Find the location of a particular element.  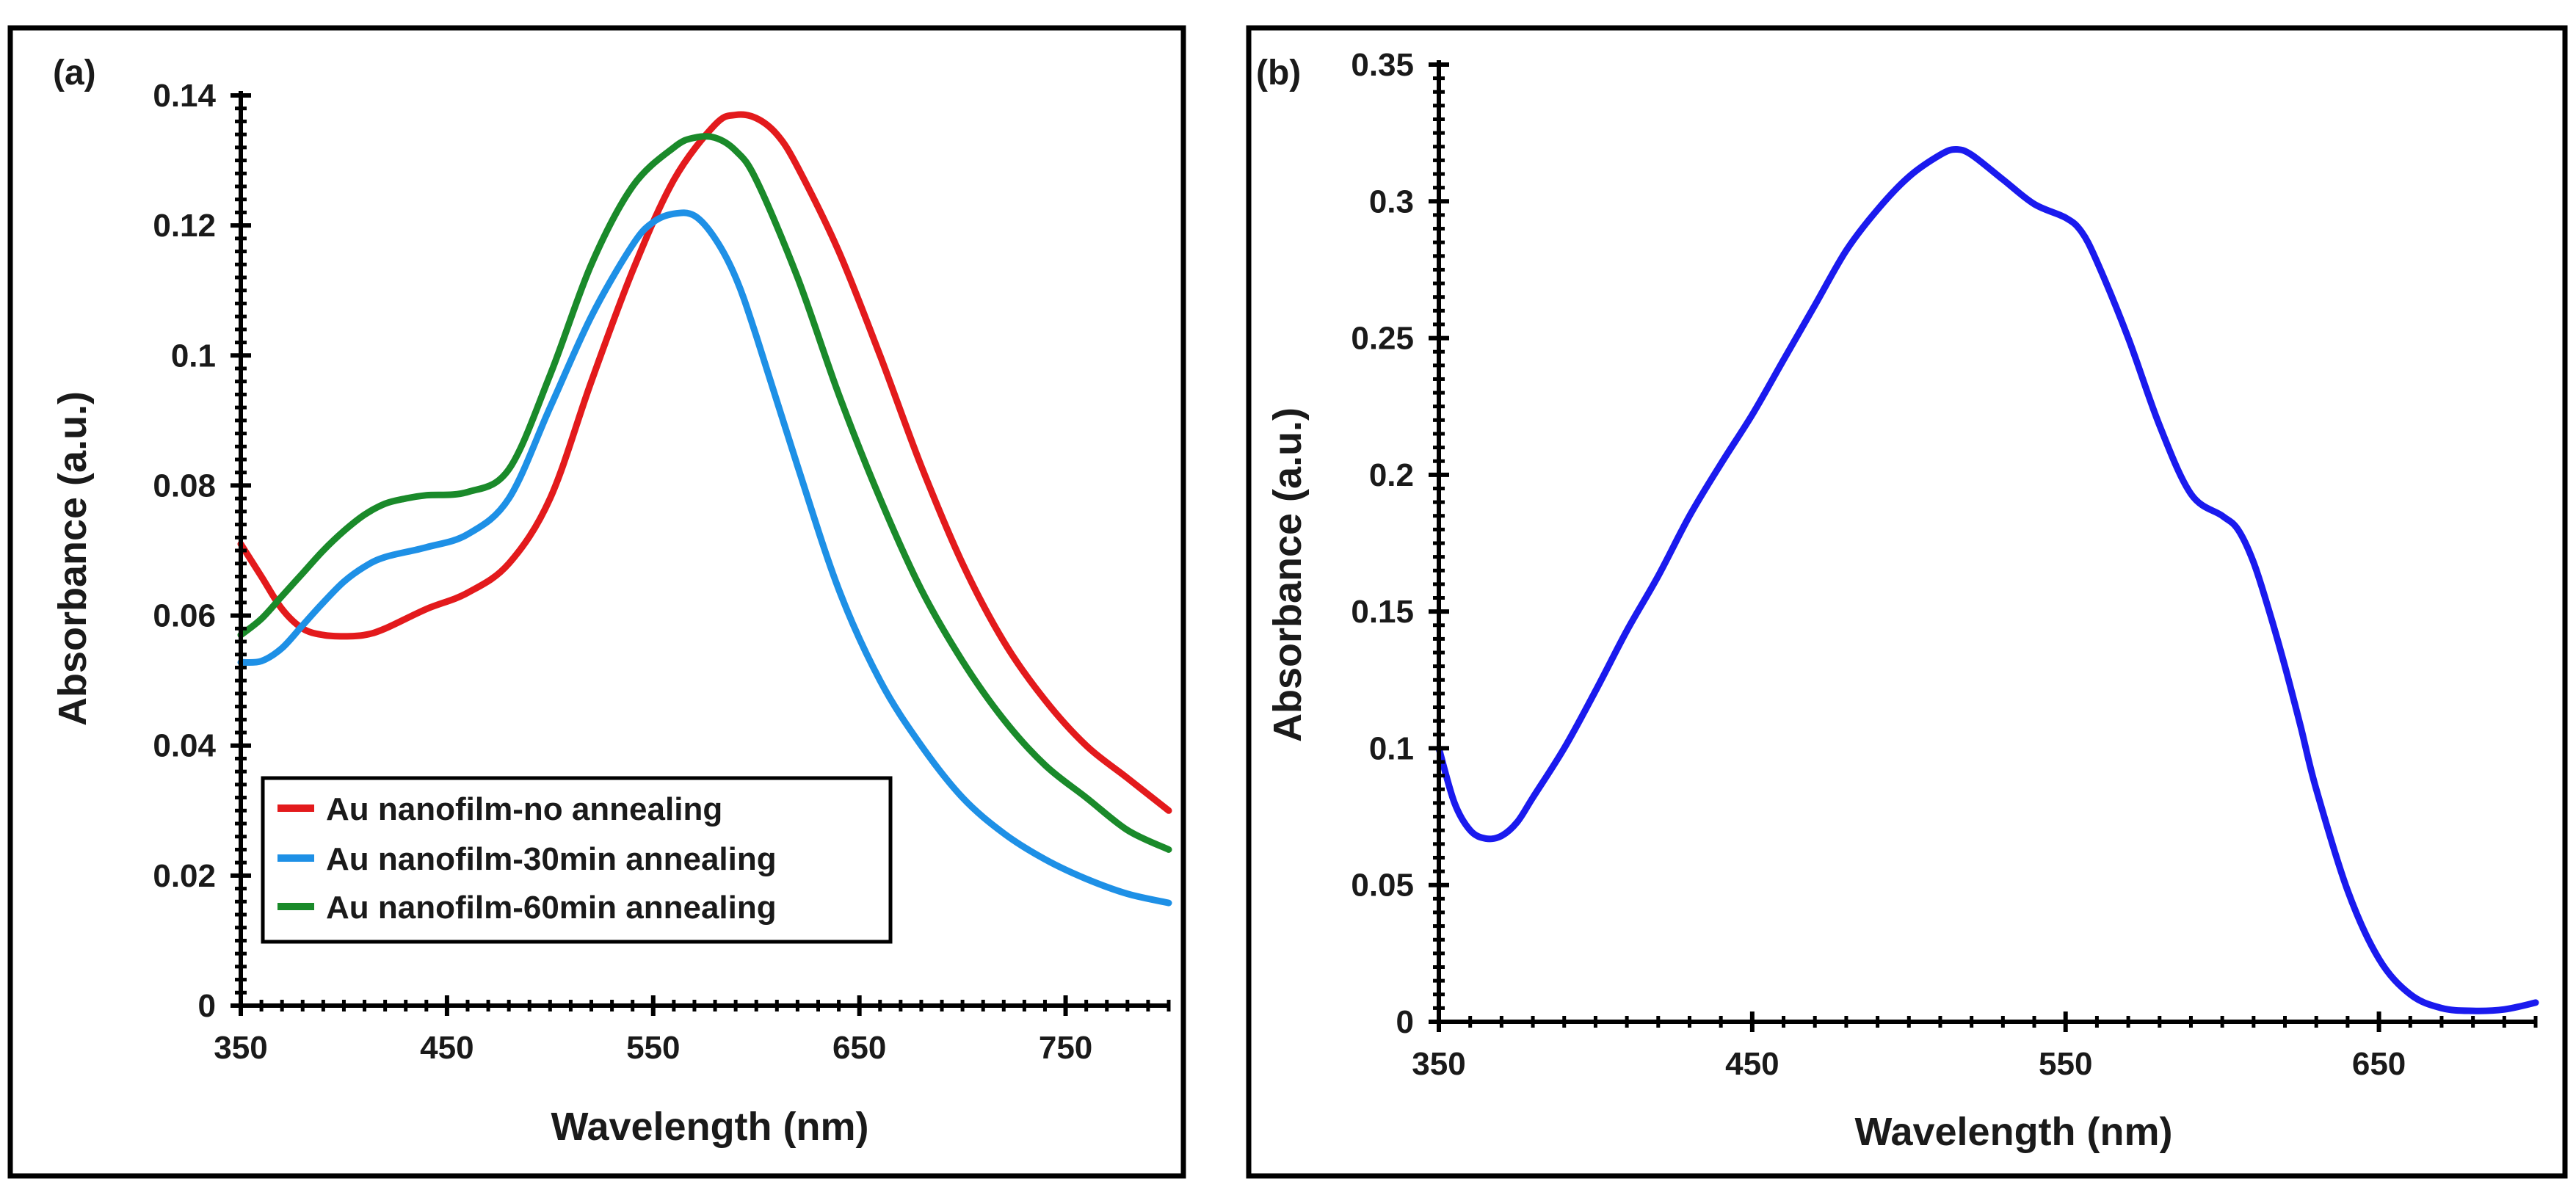

panel-a-x-tick-label: 750 is located at coordinates (1066, 1048).